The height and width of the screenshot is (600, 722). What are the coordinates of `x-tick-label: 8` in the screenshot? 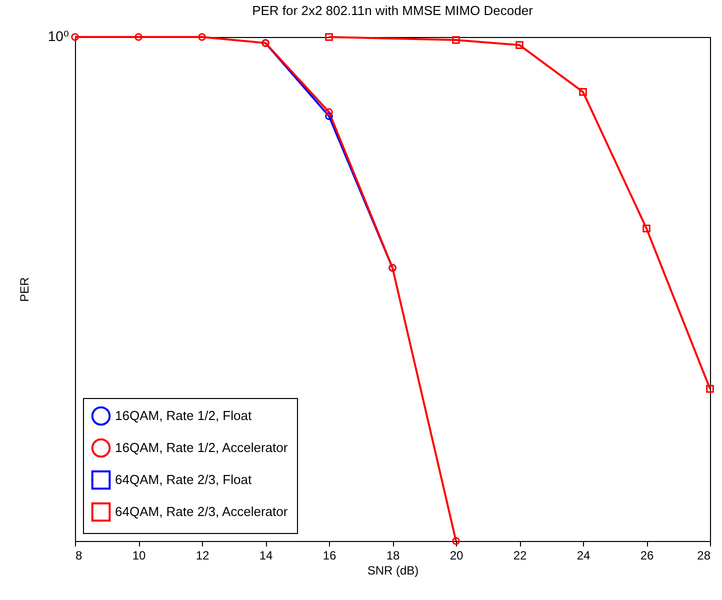 It's located at (79, 555).